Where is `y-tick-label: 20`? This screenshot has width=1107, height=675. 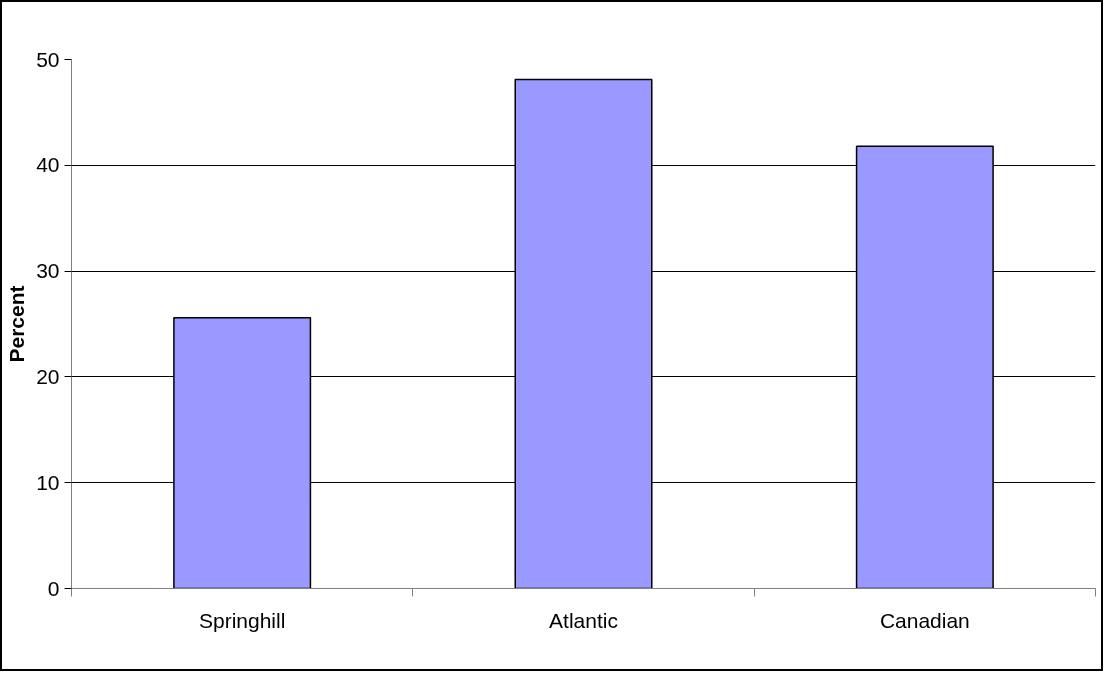 y-tick-label: 20 is located at coordinates (48, 376).